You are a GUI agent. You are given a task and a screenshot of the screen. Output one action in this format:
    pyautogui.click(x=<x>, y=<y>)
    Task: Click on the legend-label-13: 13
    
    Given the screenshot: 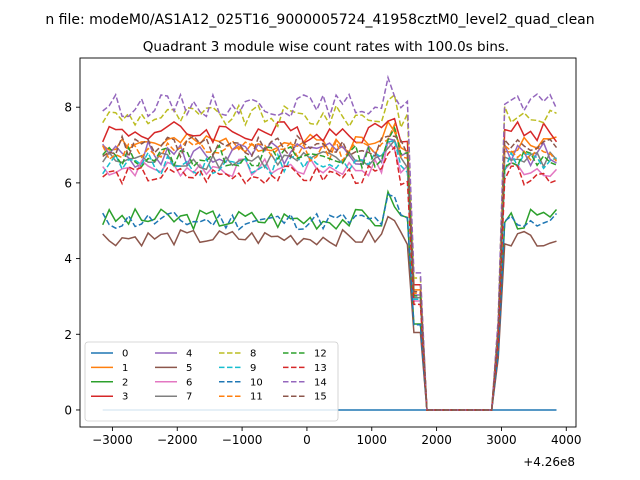 What is the action you would take?
    pyautogui.click(x=320, y=368)
    